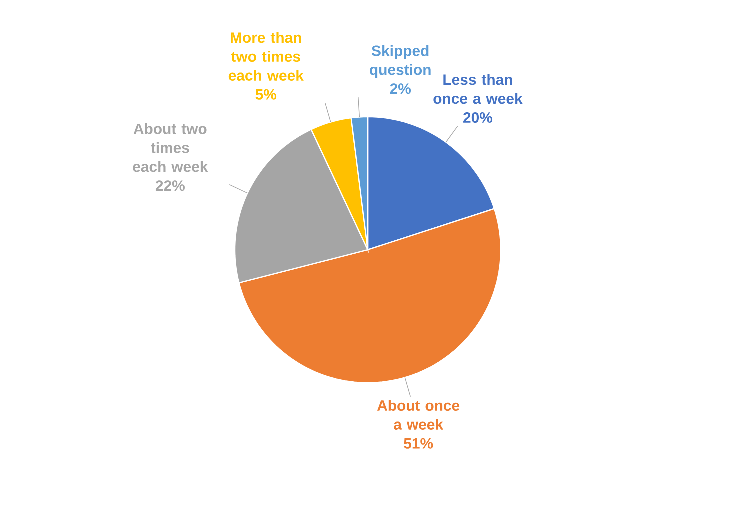 Image resolution: width=750 pixels, height=508 pixels. What do you see at coordinates (478, 118) in the screenshot?
I see `data-label: 20%` at bounding box center [478, 118].